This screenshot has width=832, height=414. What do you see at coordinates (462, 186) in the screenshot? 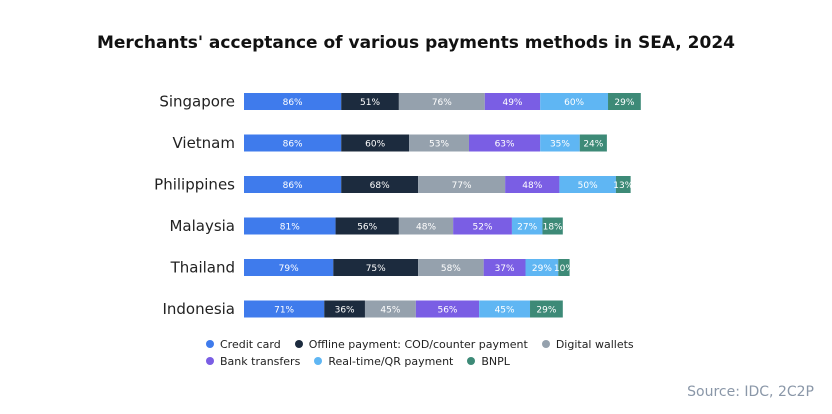
I see `bar-data-label: 77%` at bounding box center [462, 186].